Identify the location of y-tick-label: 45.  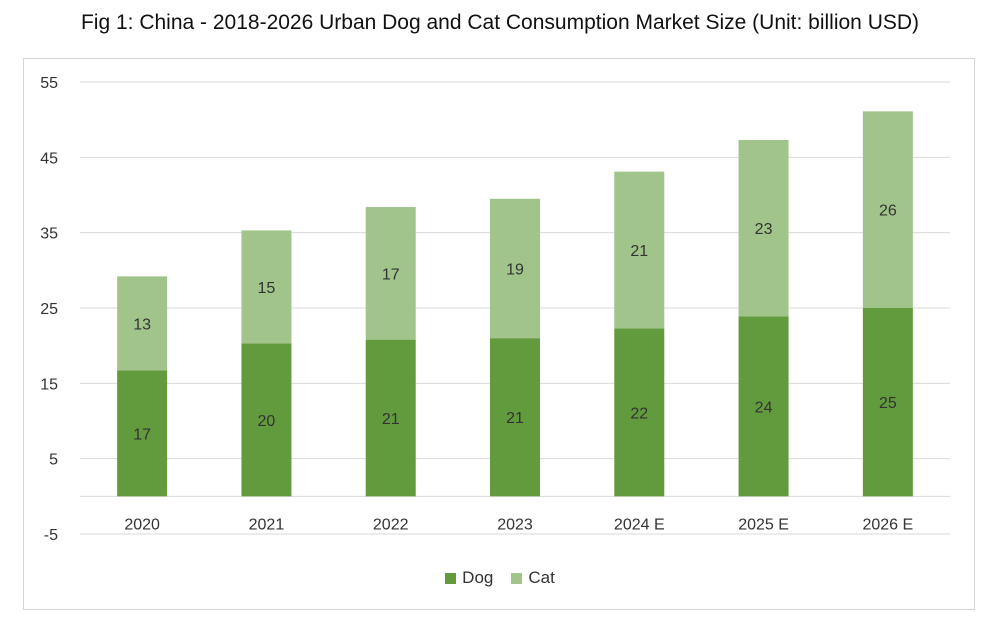
(49, 158).